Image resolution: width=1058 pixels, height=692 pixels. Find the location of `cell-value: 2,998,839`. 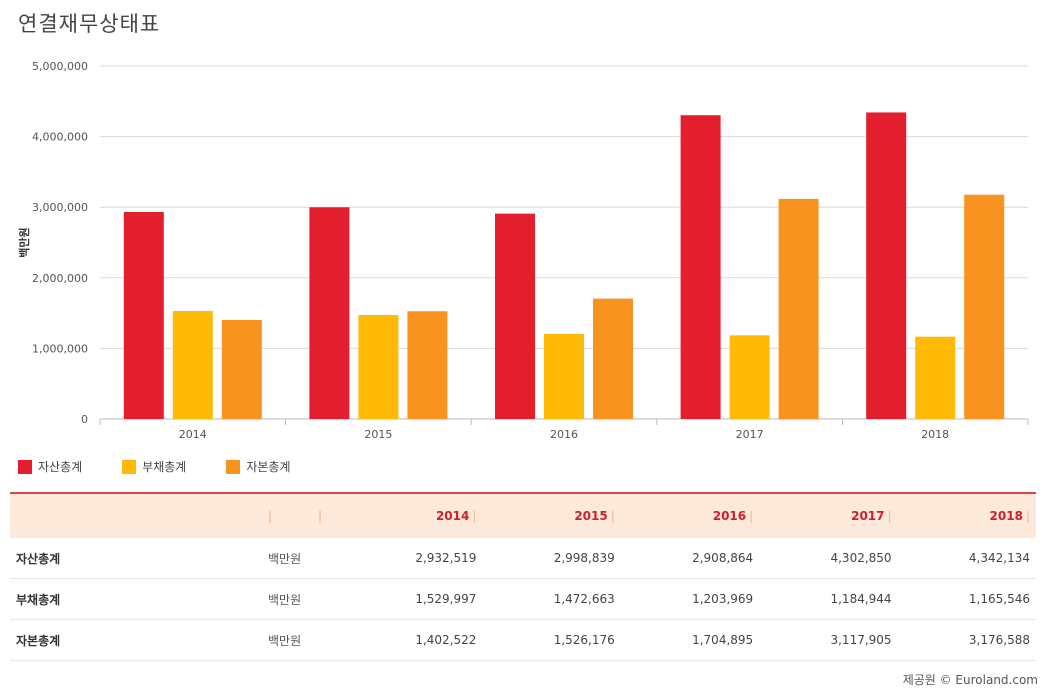

cell-value: 2,998,839 is located at coordinates (551, 558).